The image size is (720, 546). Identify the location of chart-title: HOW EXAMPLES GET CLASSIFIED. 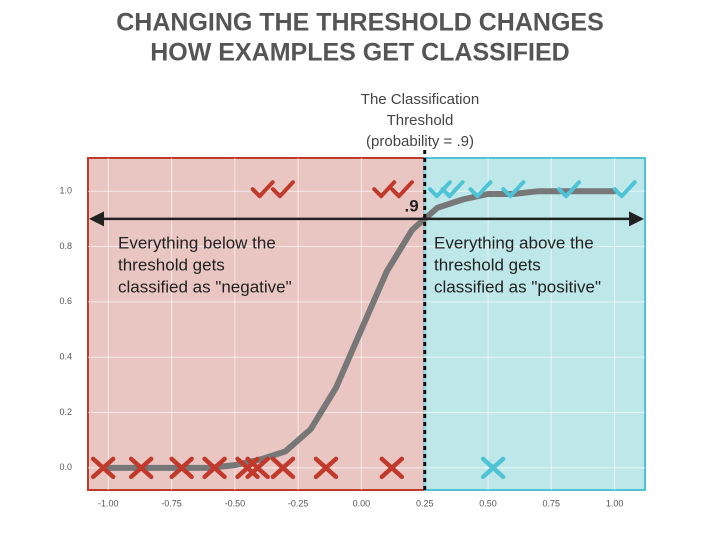
(359, 53).